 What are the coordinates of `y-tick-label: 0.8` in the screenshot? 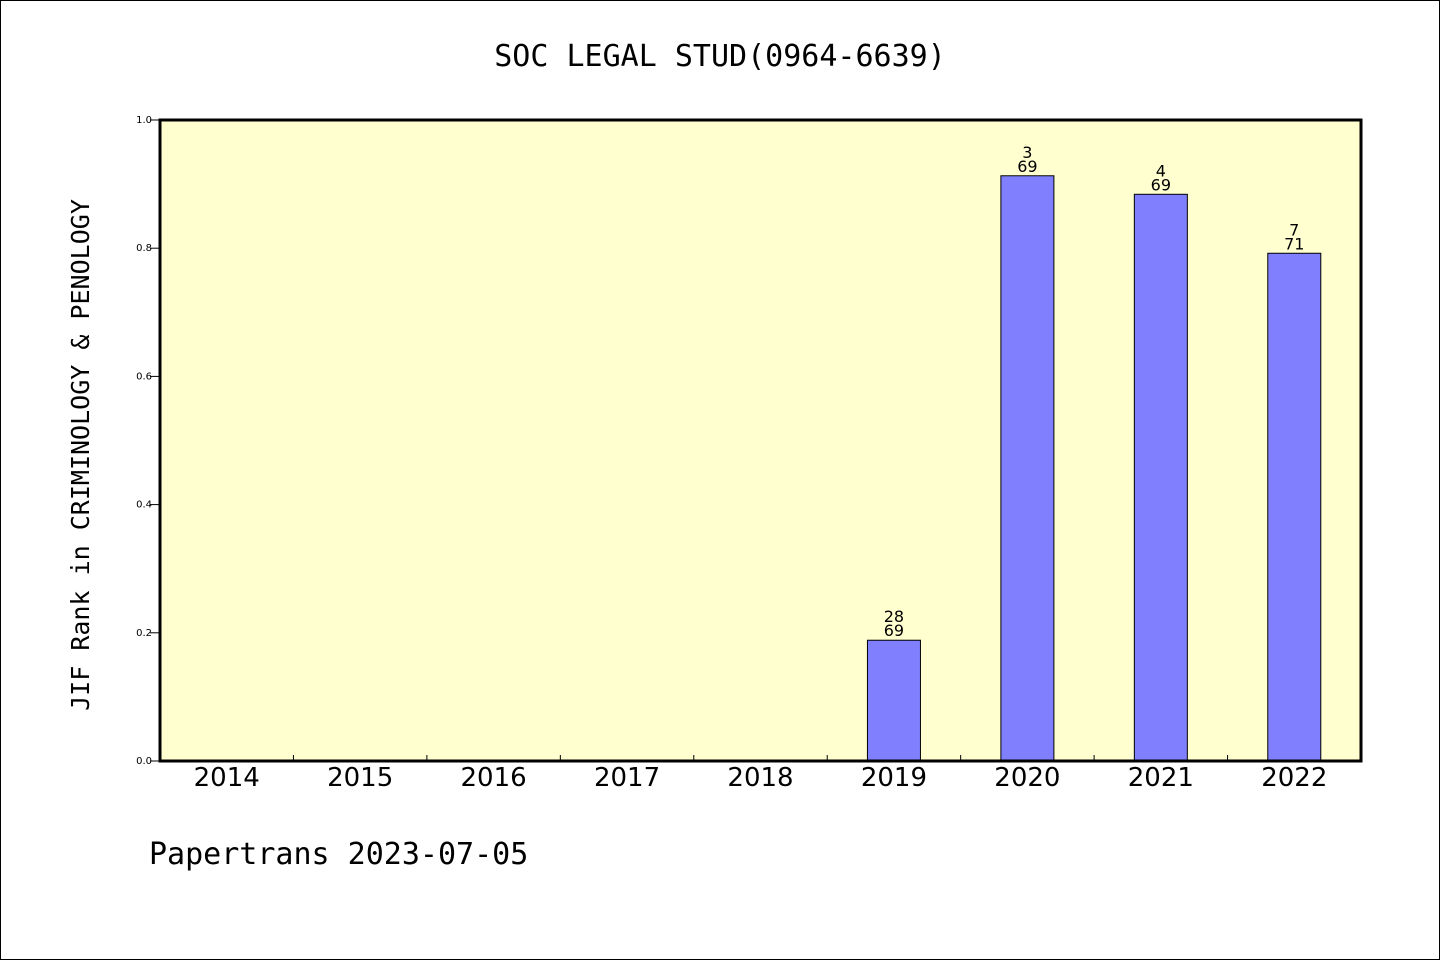 It's located at (144, 248).